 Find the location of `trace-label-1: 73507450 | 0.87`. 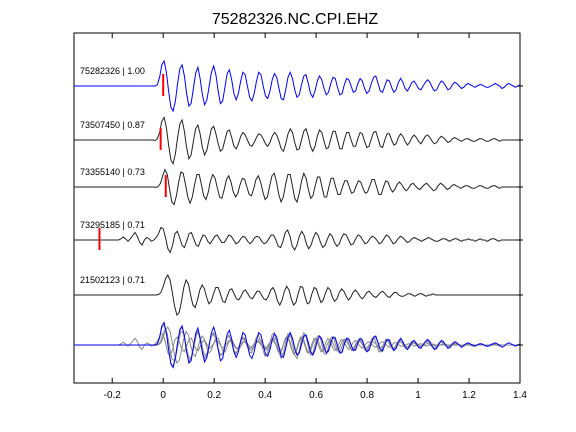

trace-label-1: 73507450 | 0.87 is located at coordinates (112, 125).